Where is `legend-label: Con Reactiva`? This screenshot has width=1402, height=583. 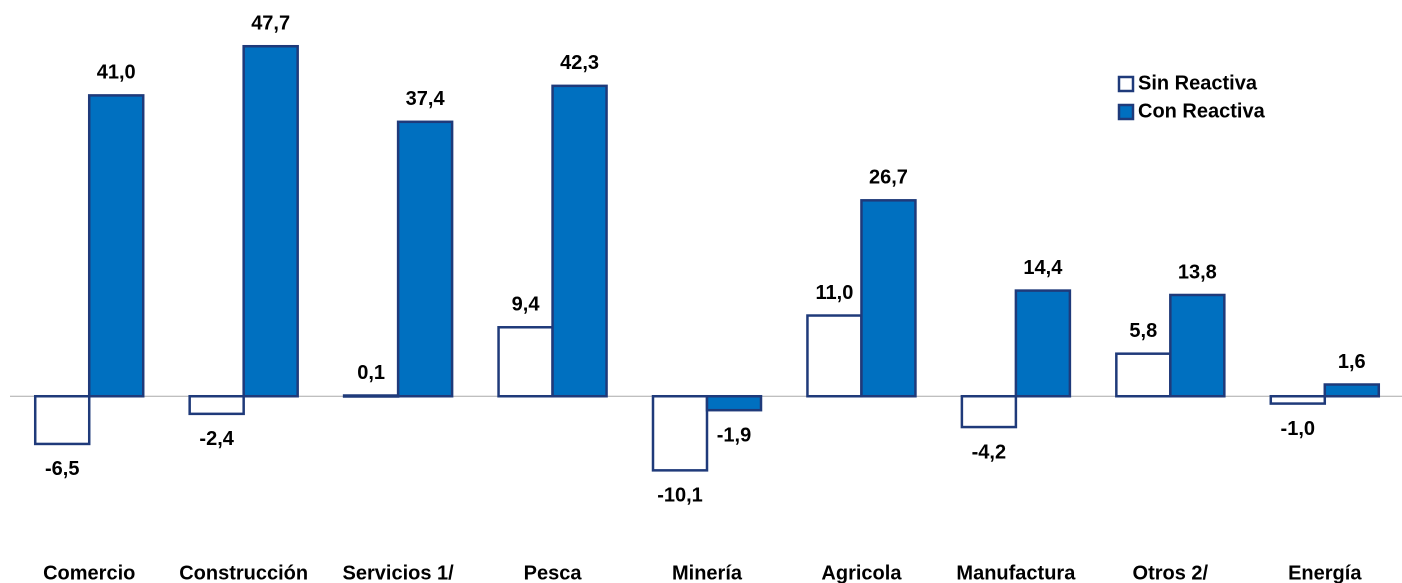 legend-label: Con Reactiva is located at coordinates (1202, 111).